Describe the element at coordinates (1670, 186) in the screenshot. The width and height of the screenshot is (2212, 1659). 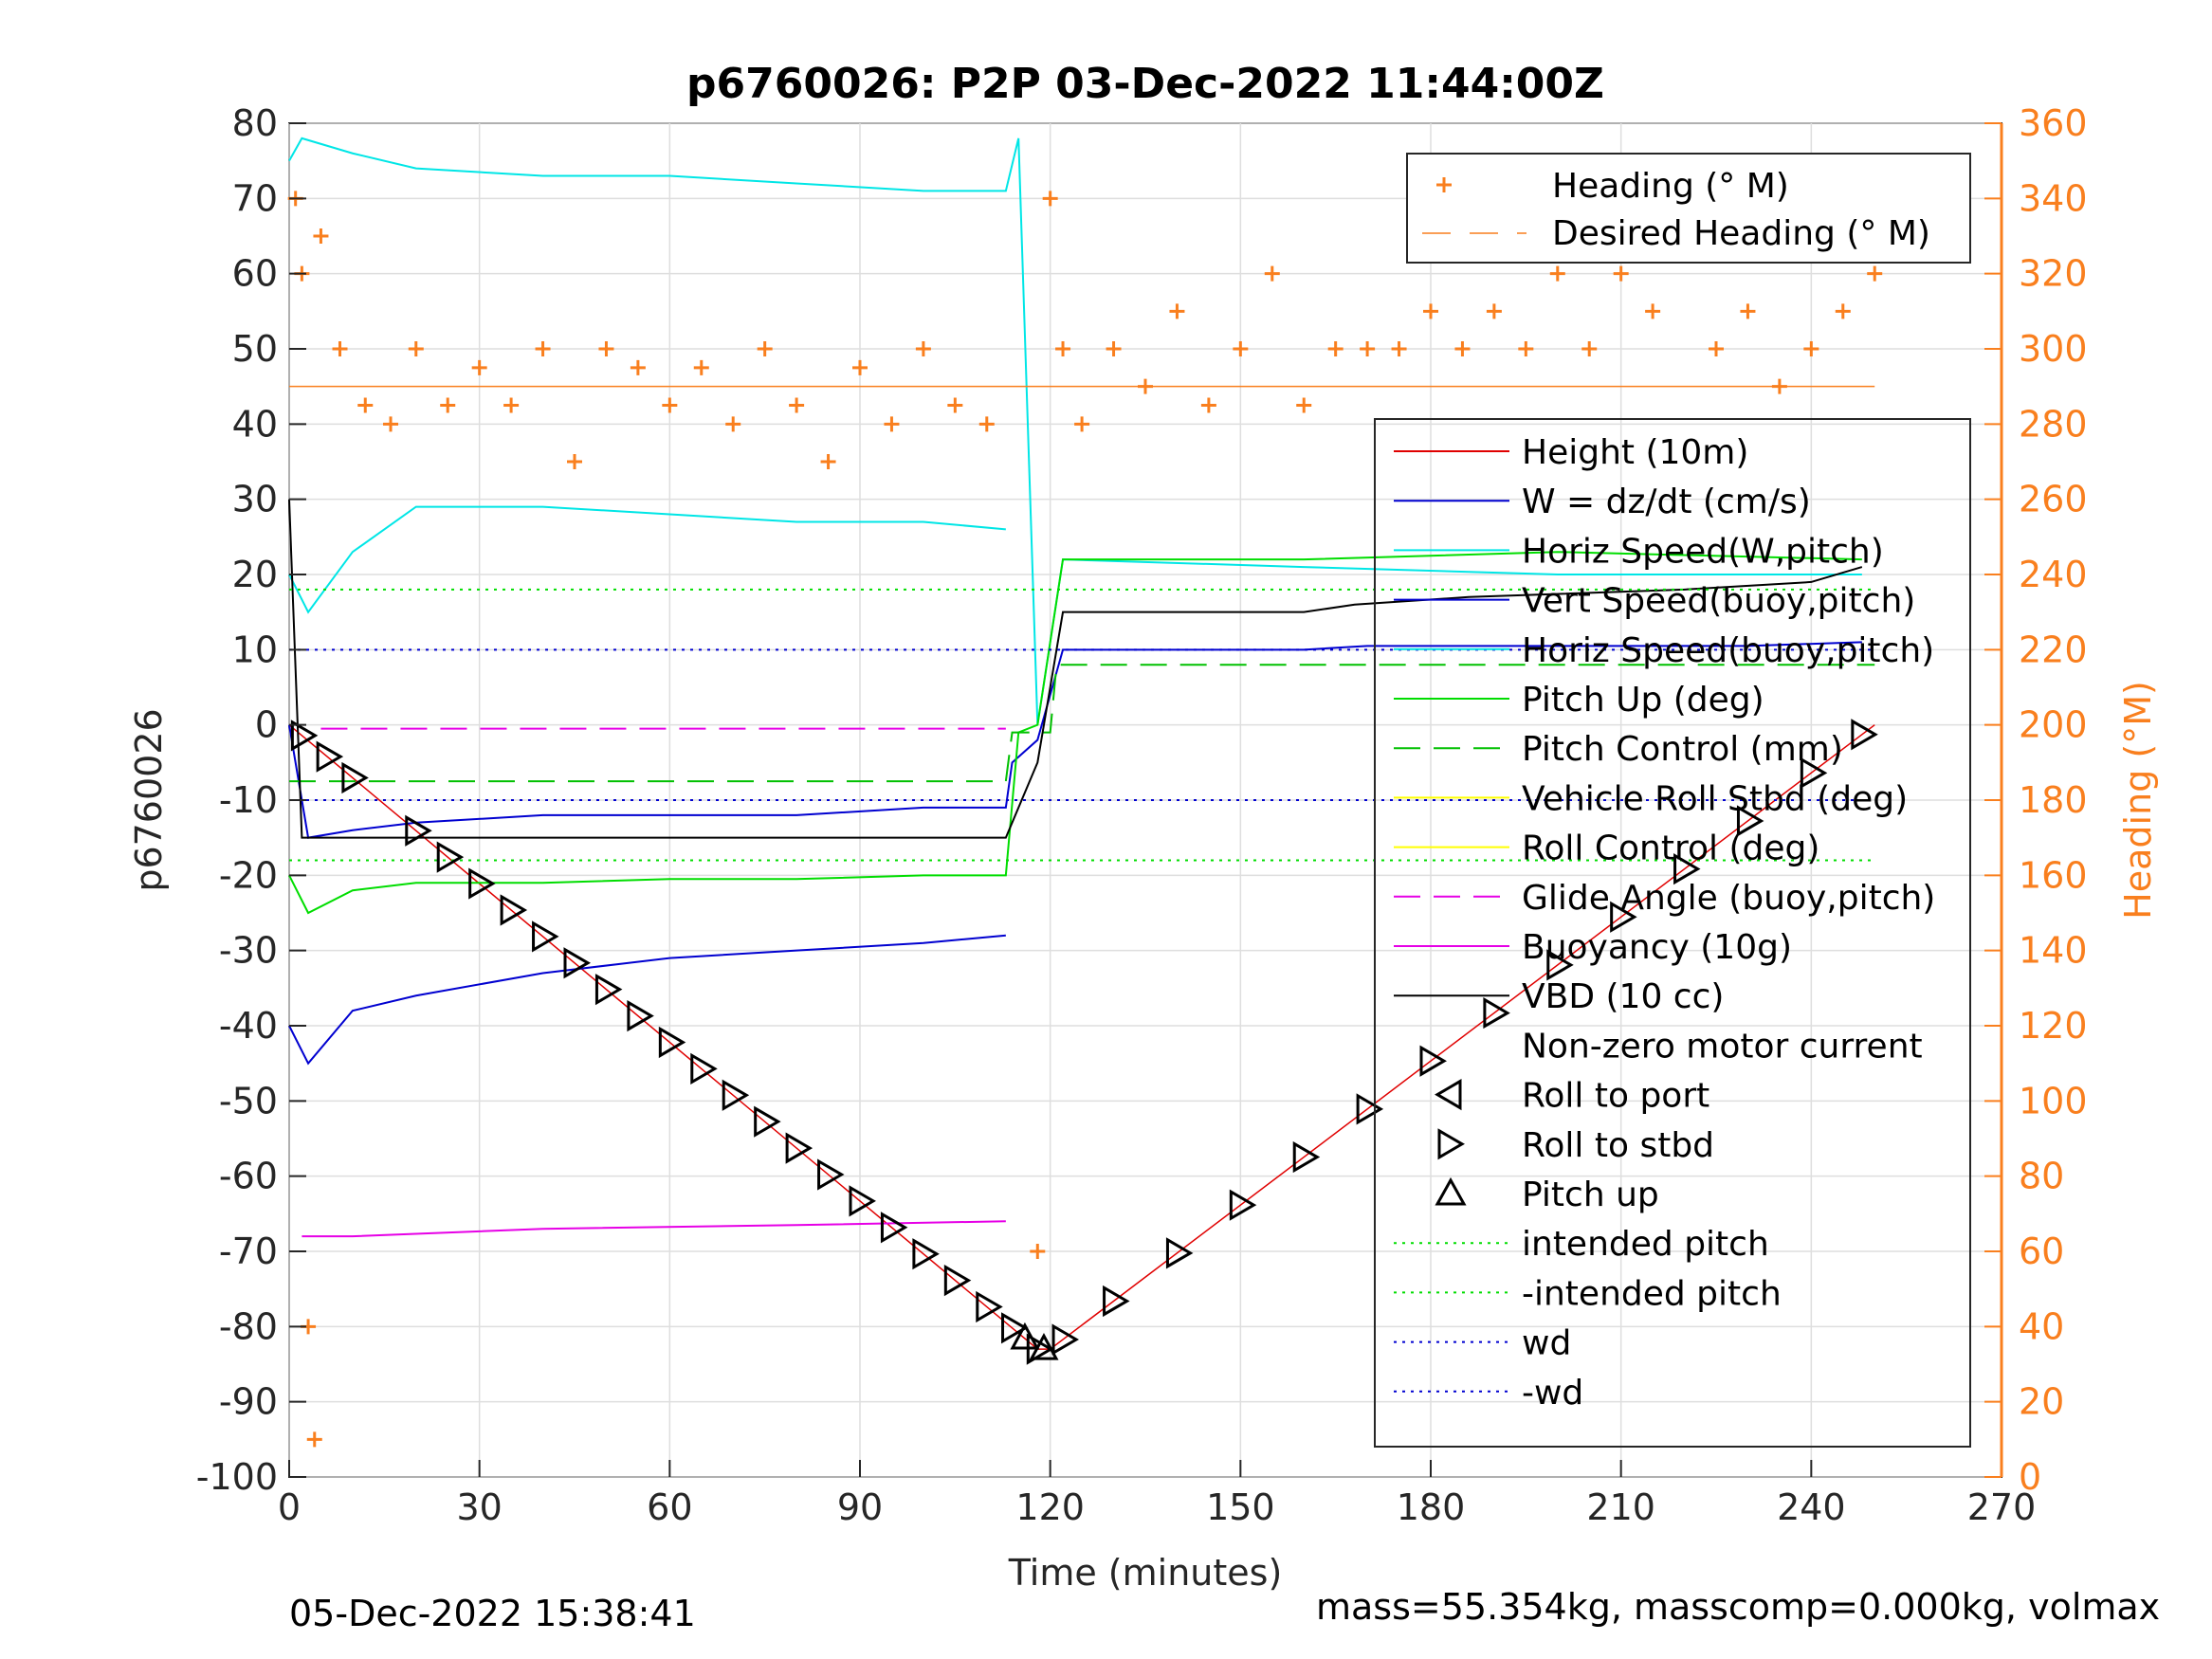
I see `legend-top-entry: Heading (° M)` at that location.